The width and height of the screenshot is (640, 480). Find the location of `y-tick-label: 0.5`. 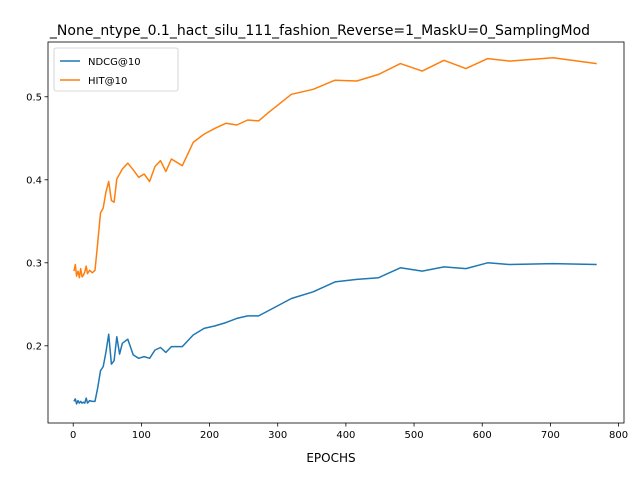

y-tick-label: 0.5 is located at coordinates (34, 97).